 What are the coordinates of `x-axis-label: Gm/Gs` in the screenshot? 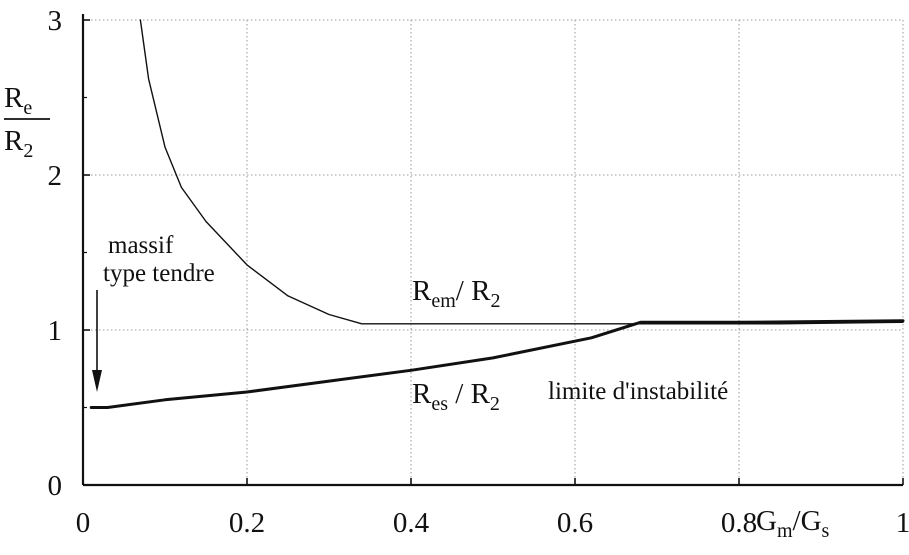 It's located at (793, 523).